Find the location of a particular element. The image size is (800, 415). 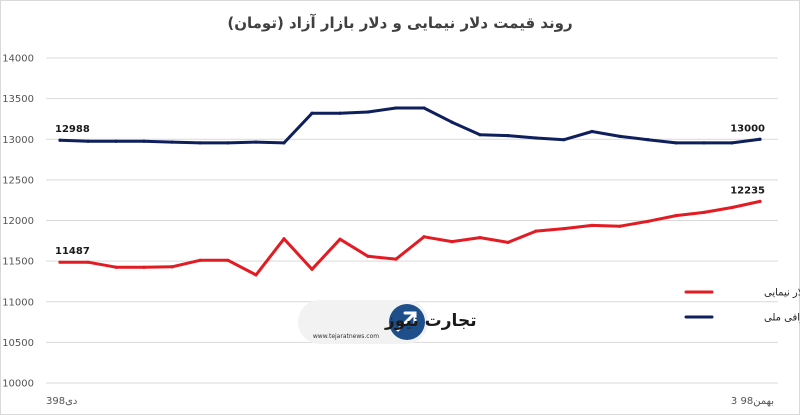

watermark-logo: تجارت نیوز www.tejaratnews.com is located at coordinates (387, 322).